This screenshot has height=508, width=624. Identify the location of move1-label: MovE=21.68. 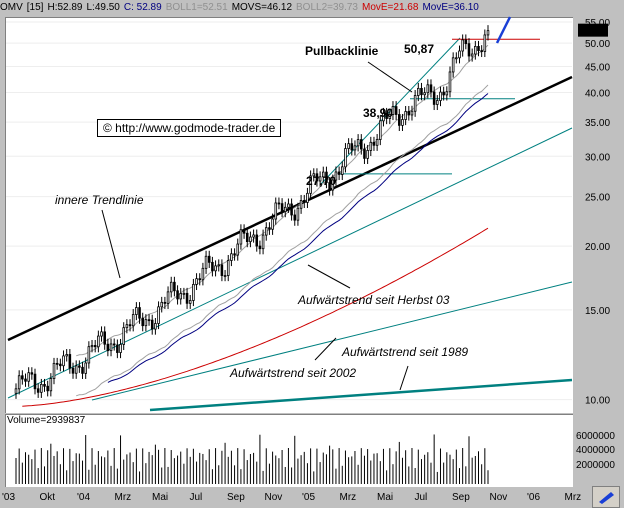
(390, 7).